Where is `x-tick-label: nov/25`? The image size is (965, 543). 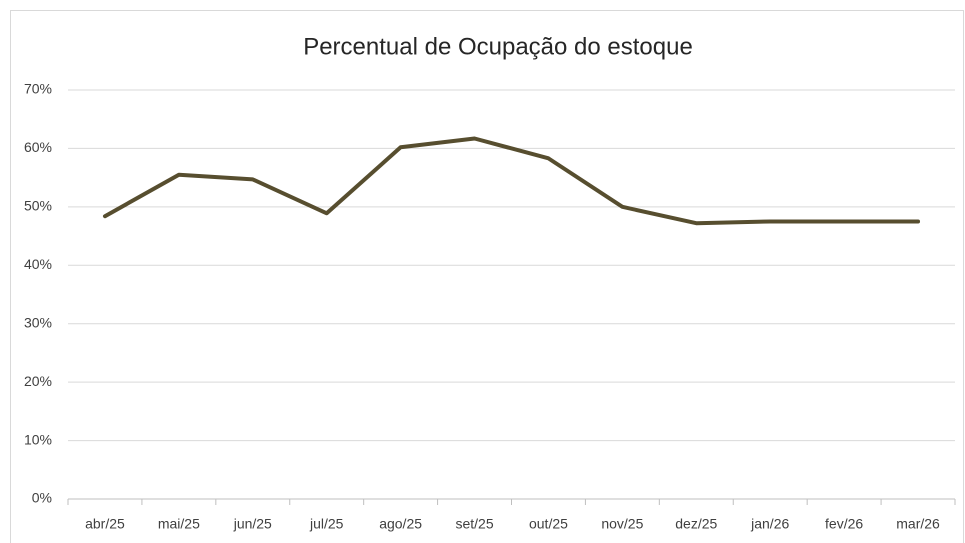
x-tick-label: nov/25 is located at coordinates (622, 524).